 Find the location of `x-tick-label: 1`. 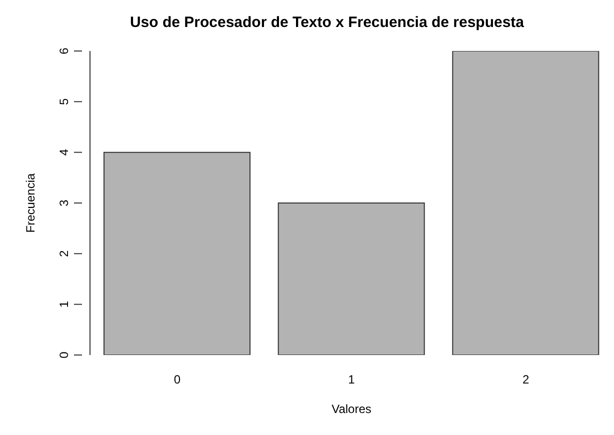

x-tick-label: 1 is located at coordinates (352, 379).